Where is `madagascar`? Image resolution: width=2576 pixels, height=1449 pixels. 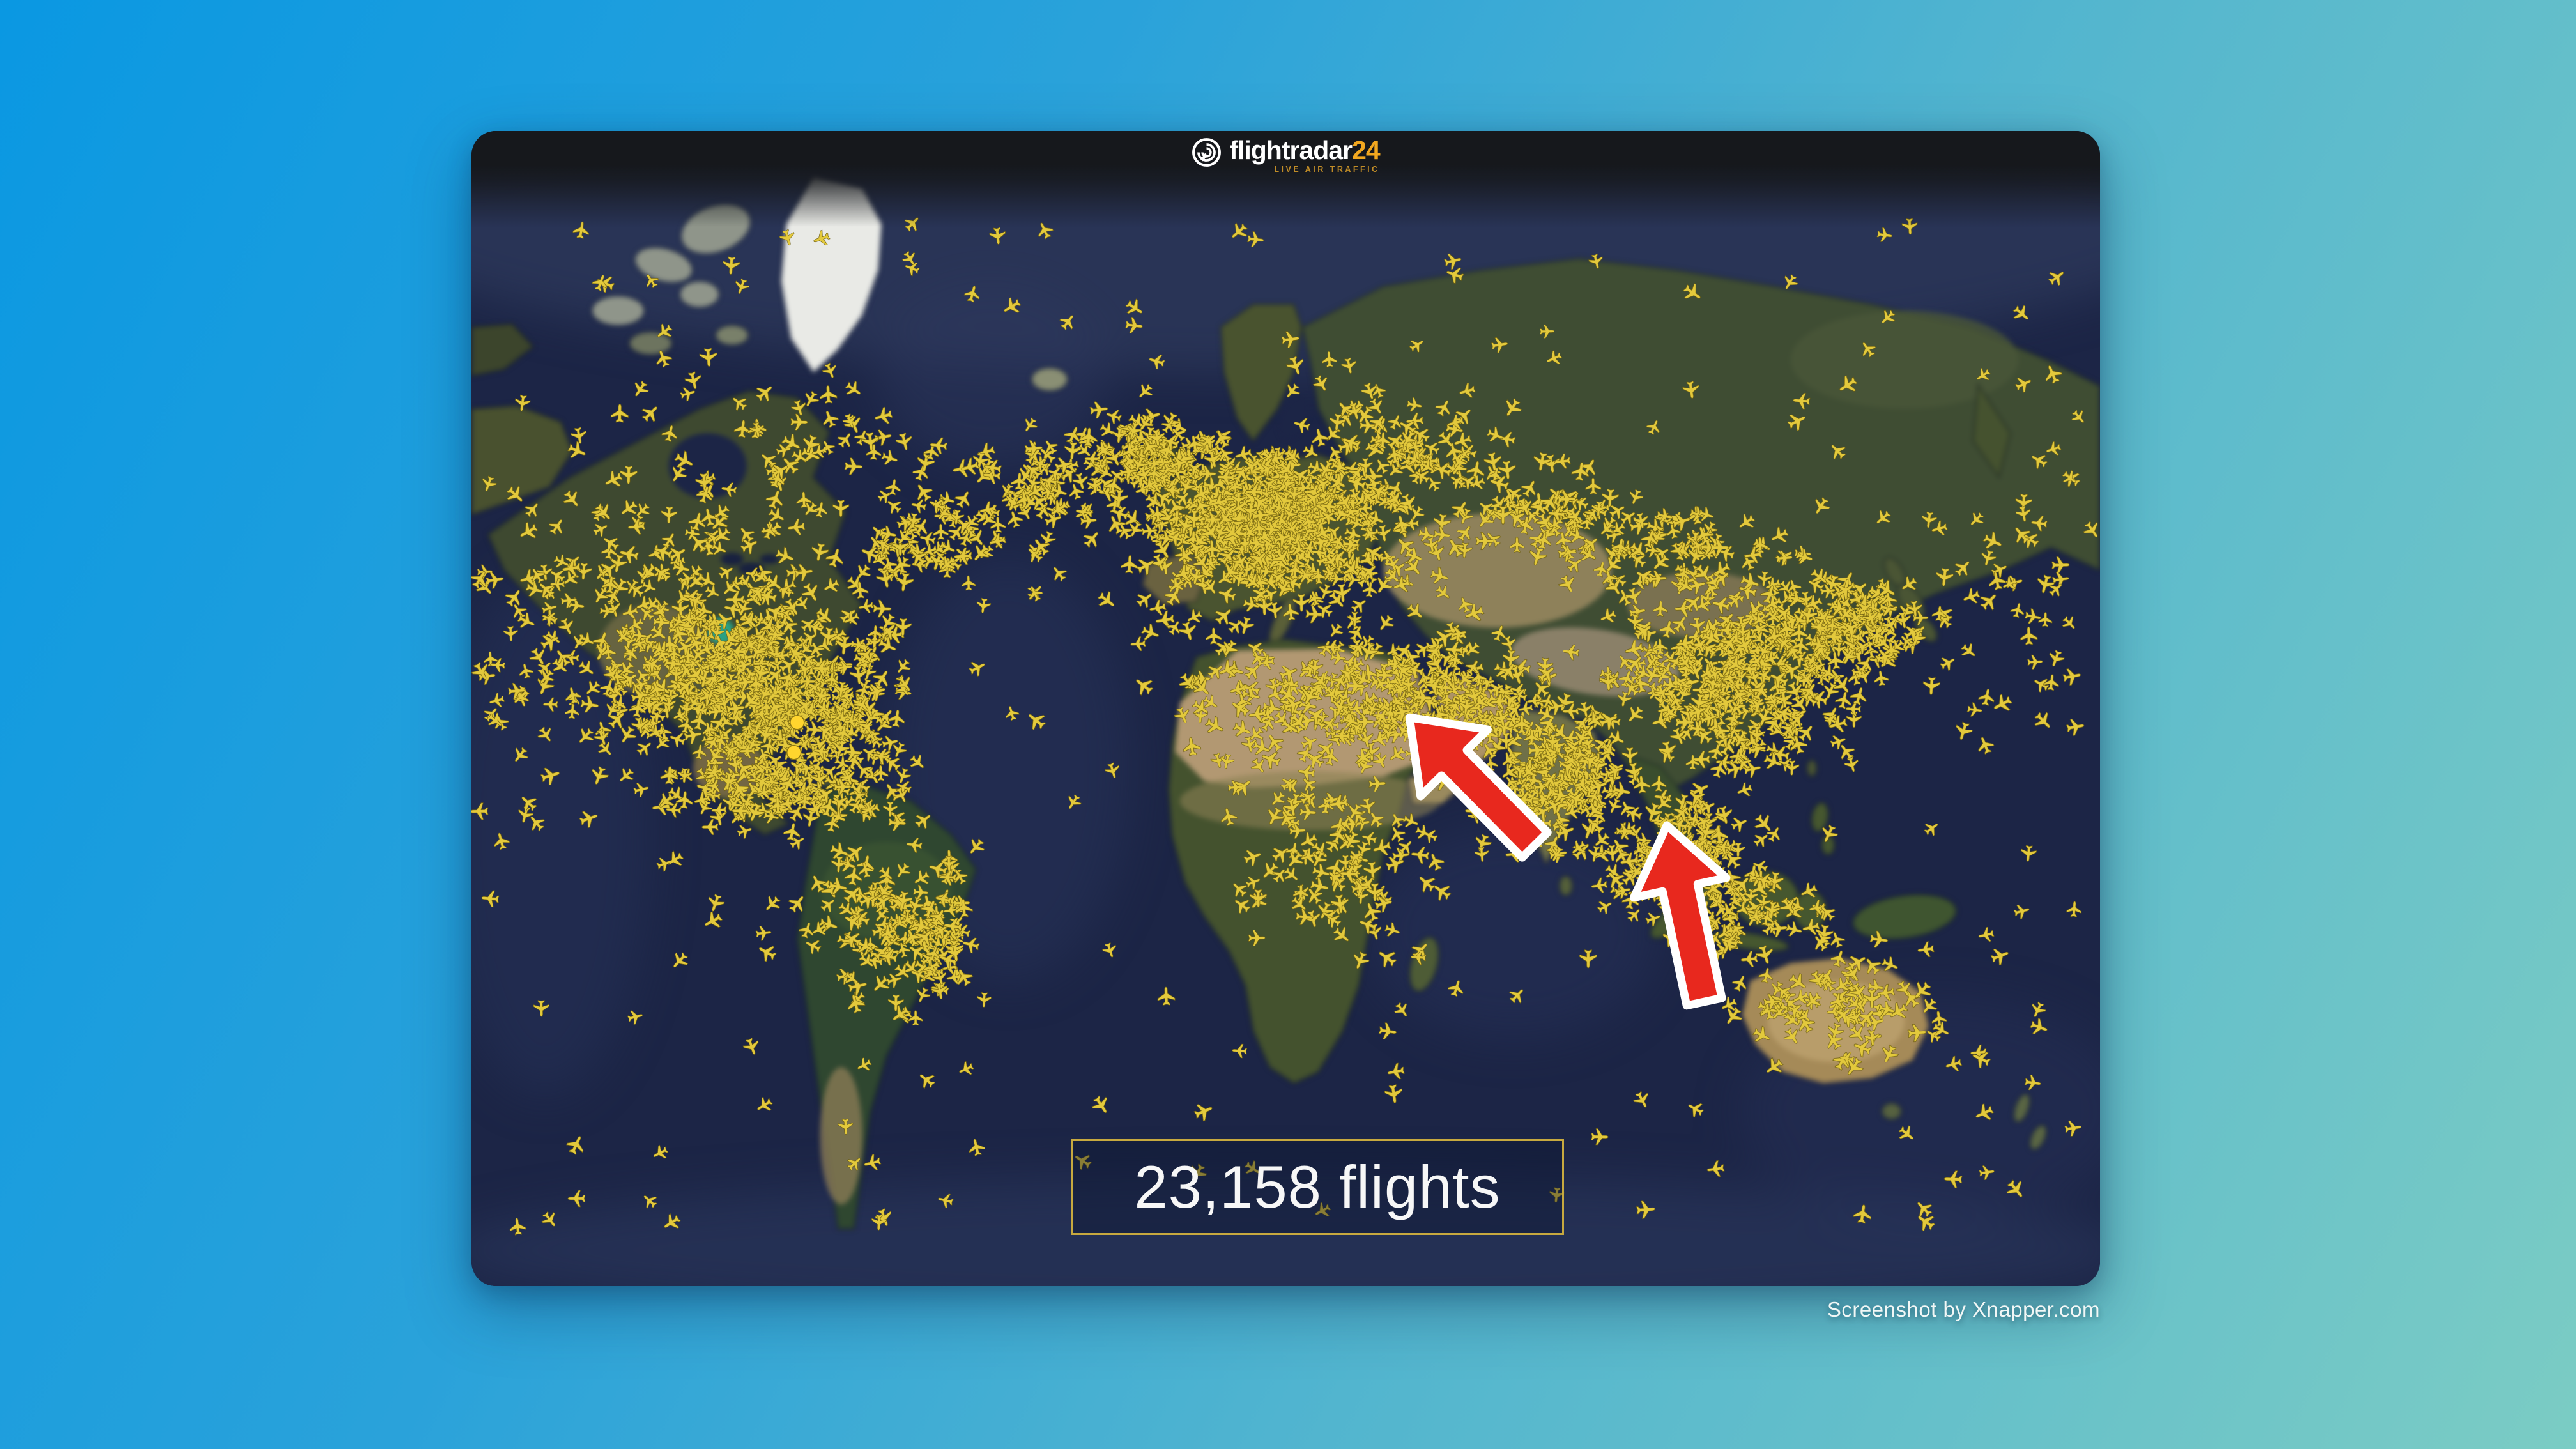 madagascar is located at coordinates (1424, 964).